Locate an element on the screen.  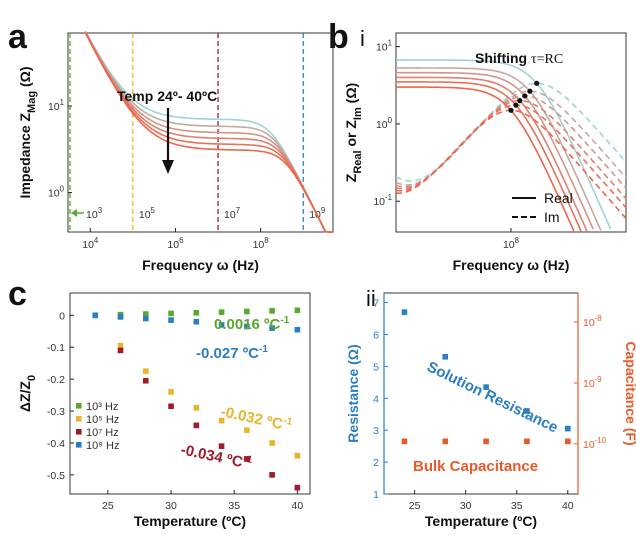
panel-a-annotation: Temp 24º- 40ºC is located at coordinates (167, 96).